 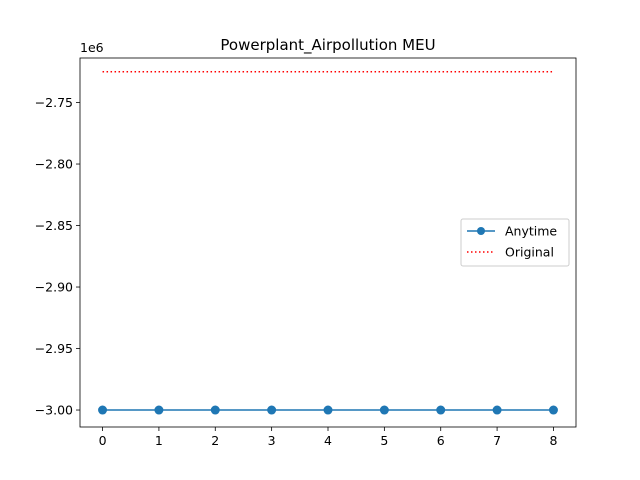 What do you see at coordinates (531, 231) in the screenshot?
I see `legend-label-anytime: Anytime` at bounding box center [531, 231].